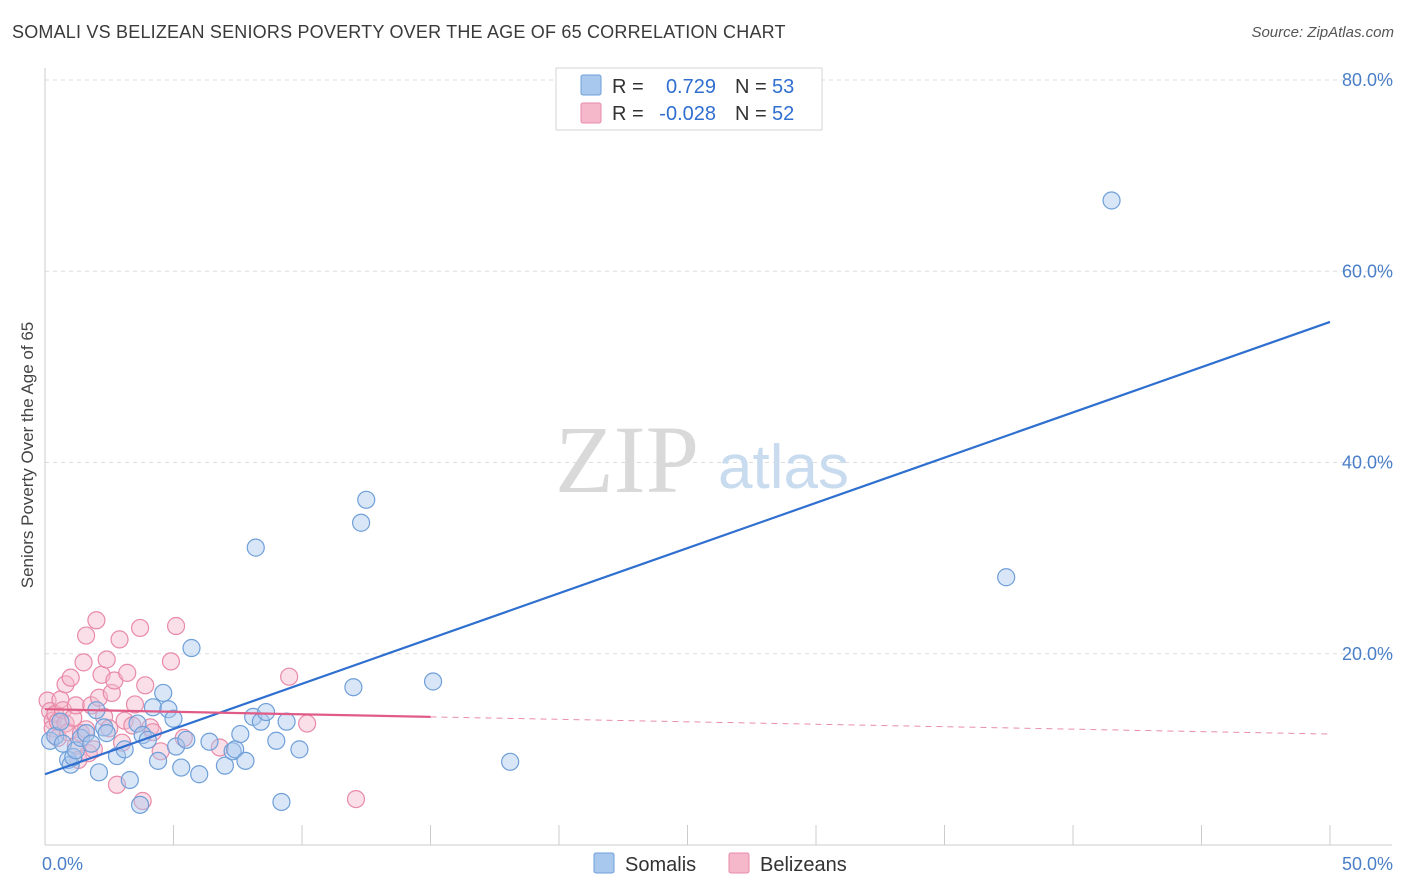  Describe the element at coordinates (751, 87) in the screenshot. I see `stats-somali-n-label: N =` at that location.